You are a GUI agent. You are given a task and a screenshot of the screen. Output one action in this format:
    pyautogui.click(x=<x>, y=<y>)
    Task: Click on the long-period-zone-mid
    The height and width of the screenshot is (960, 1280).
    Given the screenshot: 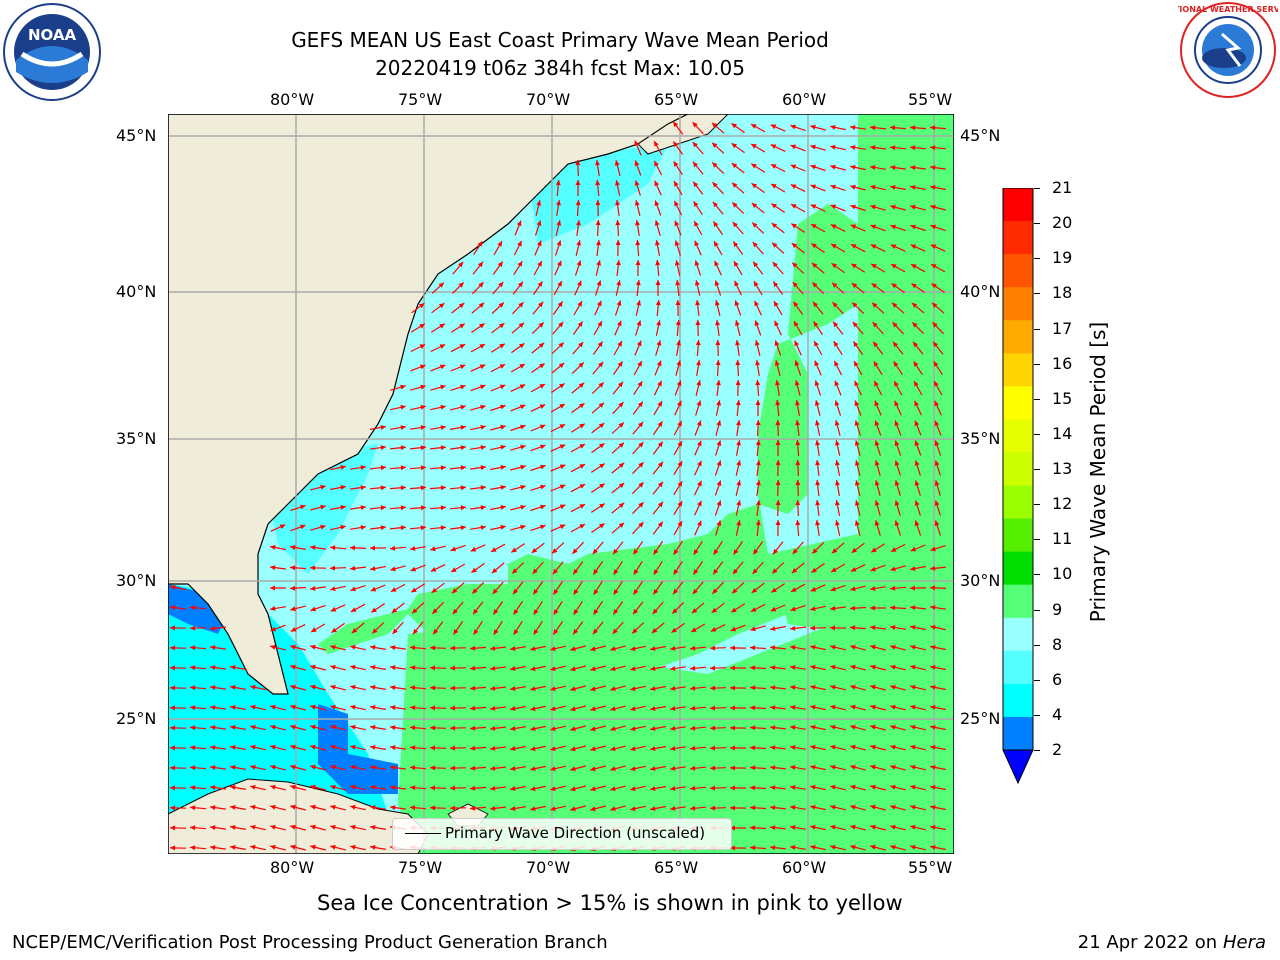 What is the action you would take?
    pyautogui.click(x=813, y=584)
    